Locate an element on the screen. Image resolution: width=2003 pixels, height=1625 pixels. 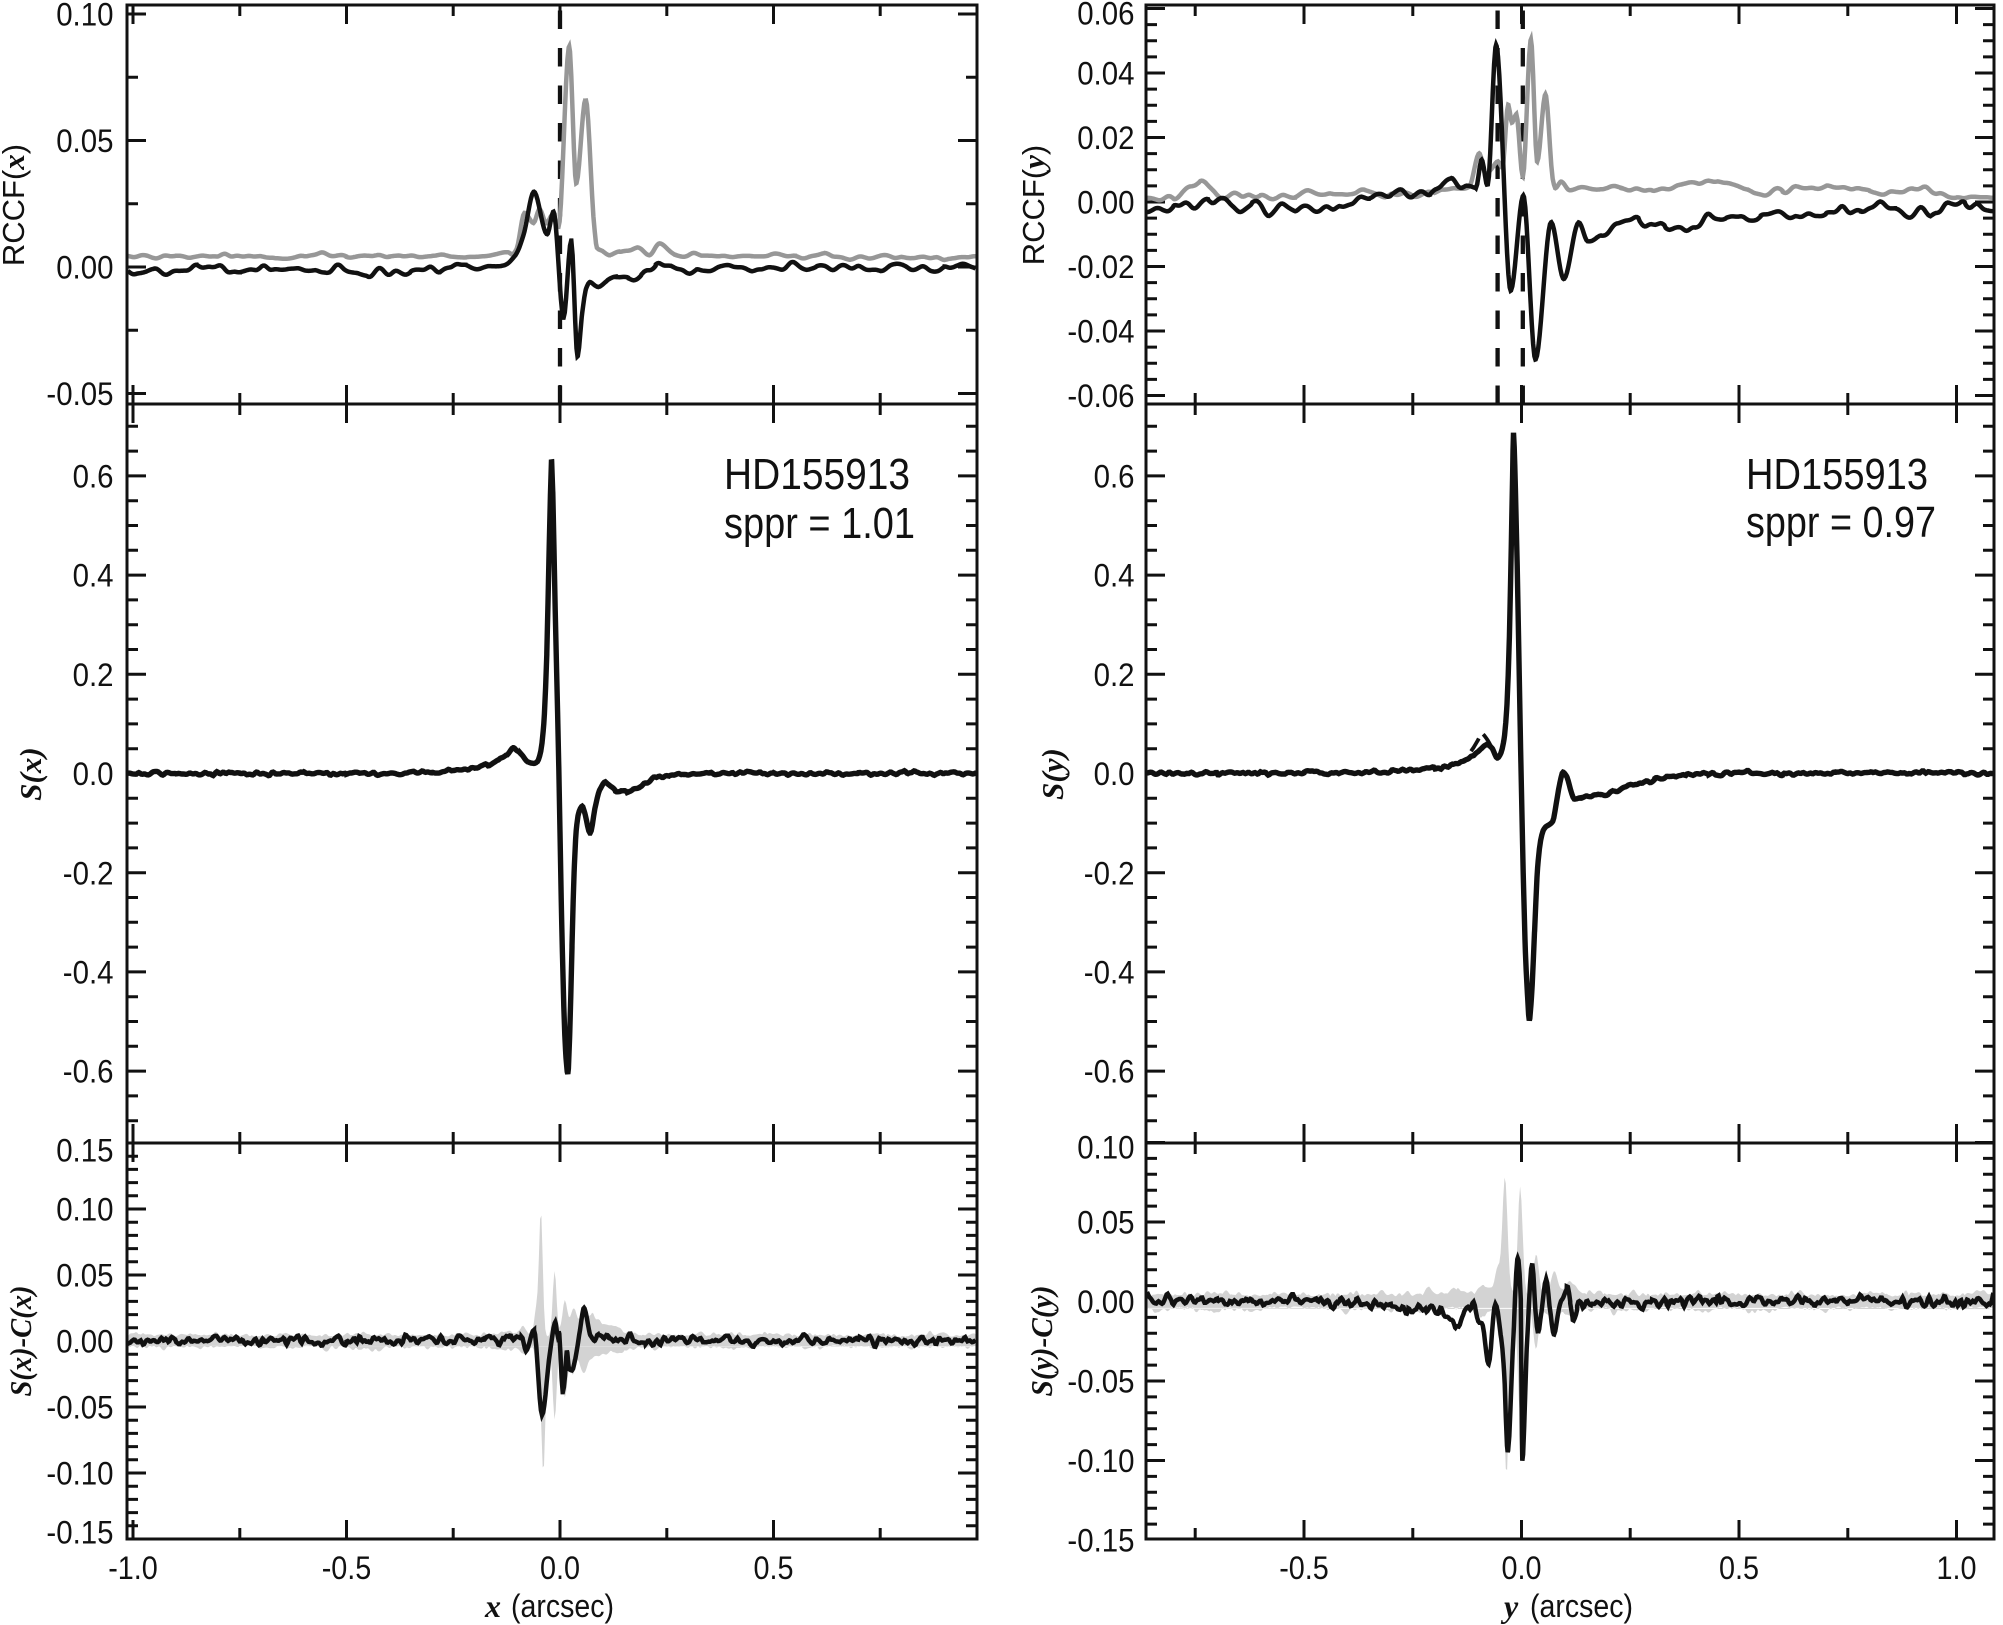
svg-text: 0.02 is located at coordinates (1105, 138).